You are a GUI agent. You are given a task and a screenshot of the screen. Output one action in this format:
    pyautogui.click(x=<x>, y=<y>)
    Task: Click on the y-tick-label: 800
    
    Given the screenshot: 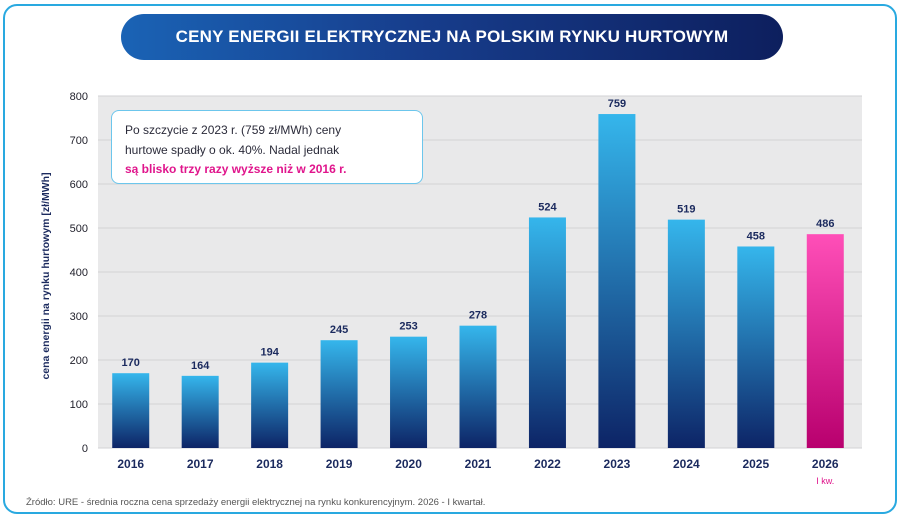 What is the action you would take?
    pyautogui.click(x=79, y=97)
    